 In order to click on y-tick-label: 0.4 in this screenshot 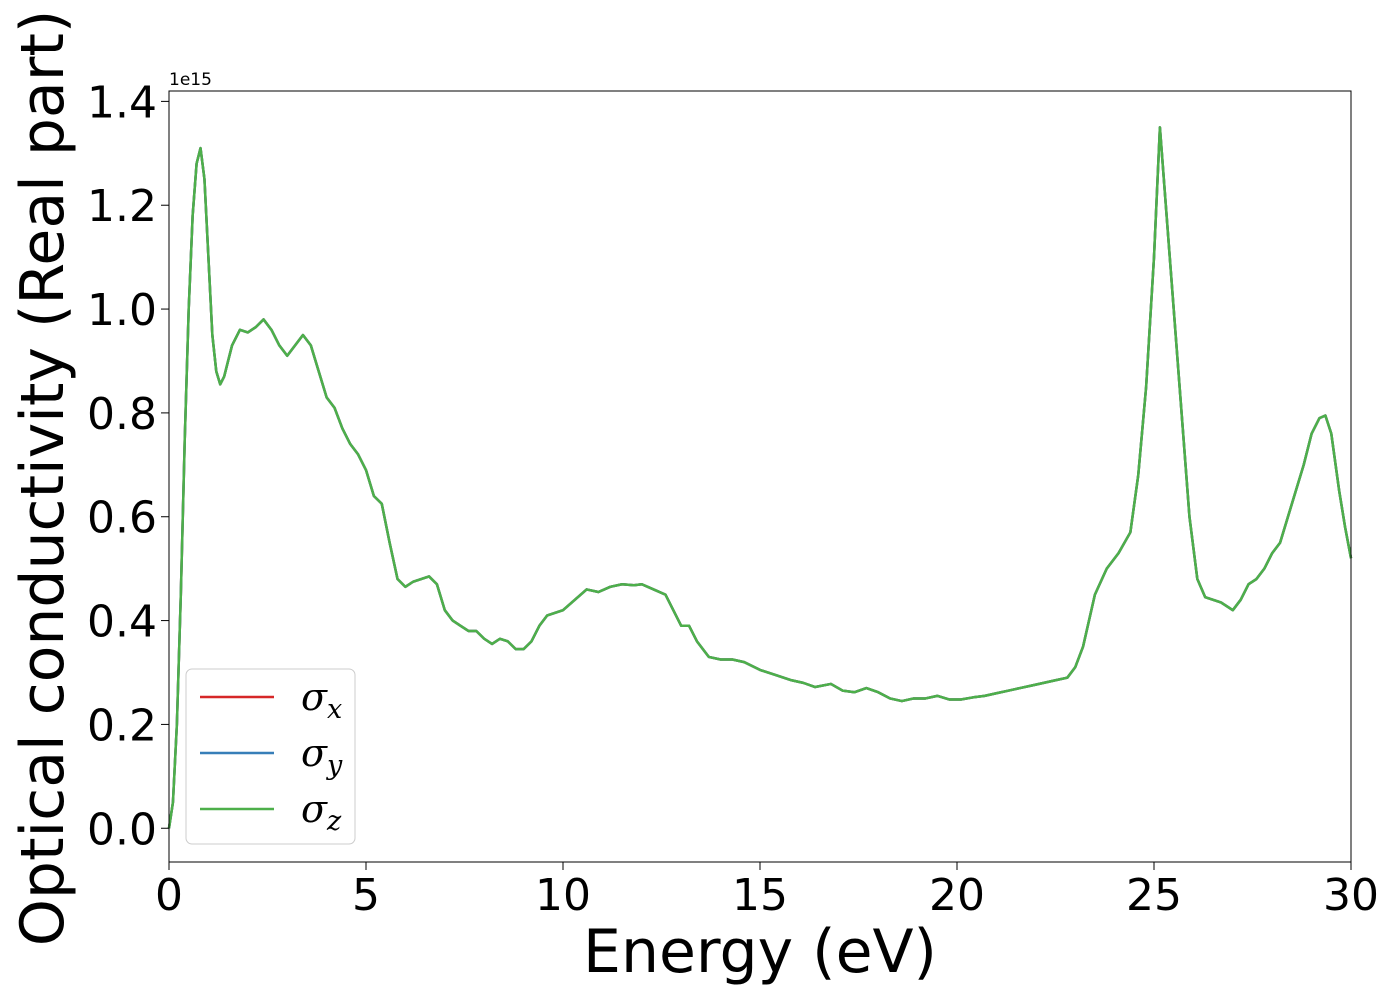, I will do `click(122, 622)`.